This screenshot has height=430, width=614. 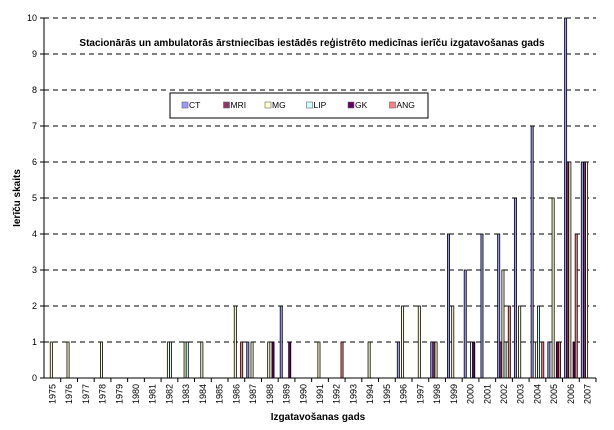 I want to click on x-tick-label: 2005, so click(x=554, y=394).